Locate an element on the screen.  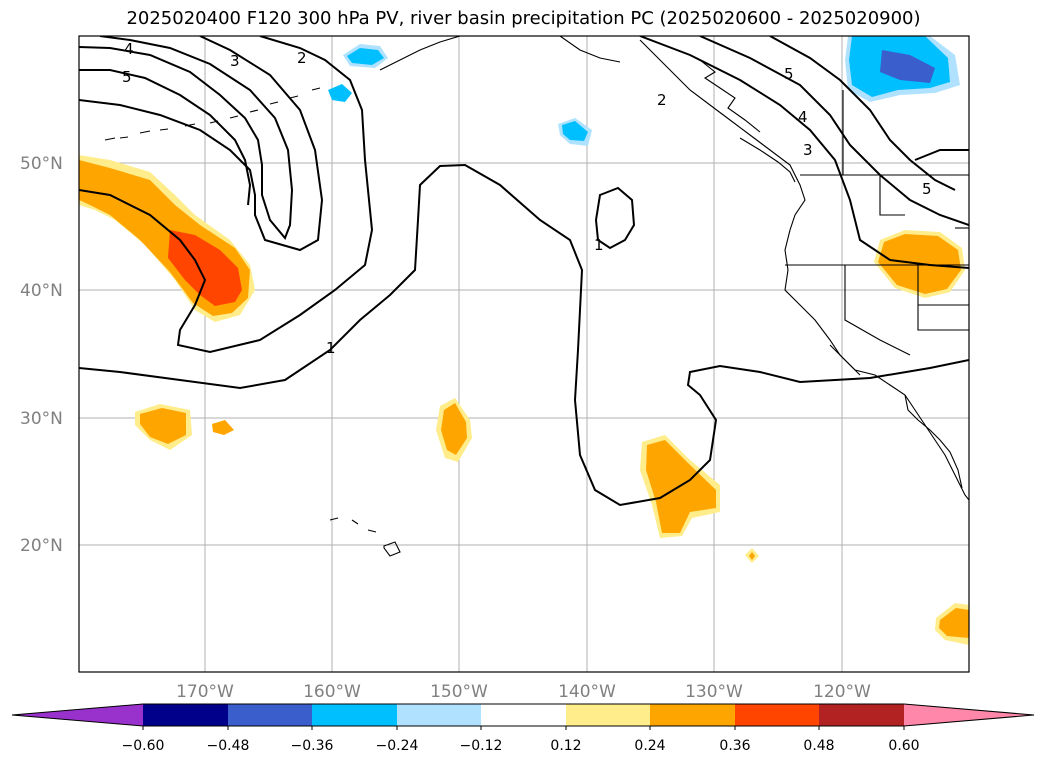
colorbar-tick-label: −0.36 is located at coordinates (312, 746).